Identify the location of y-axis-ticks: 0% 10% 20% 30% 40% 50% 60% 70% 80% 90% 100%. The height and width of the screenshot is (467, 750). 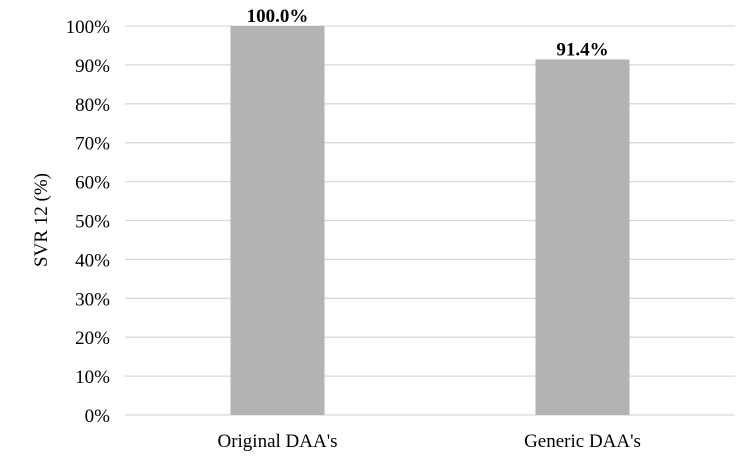
(88, 222).